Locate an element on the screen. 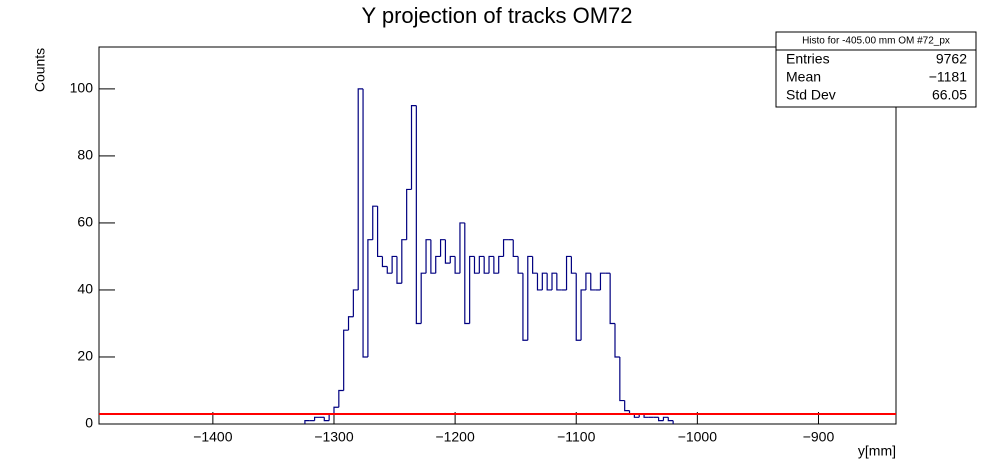  x-tick-label: −1000 is located at coordinates (698, 437).